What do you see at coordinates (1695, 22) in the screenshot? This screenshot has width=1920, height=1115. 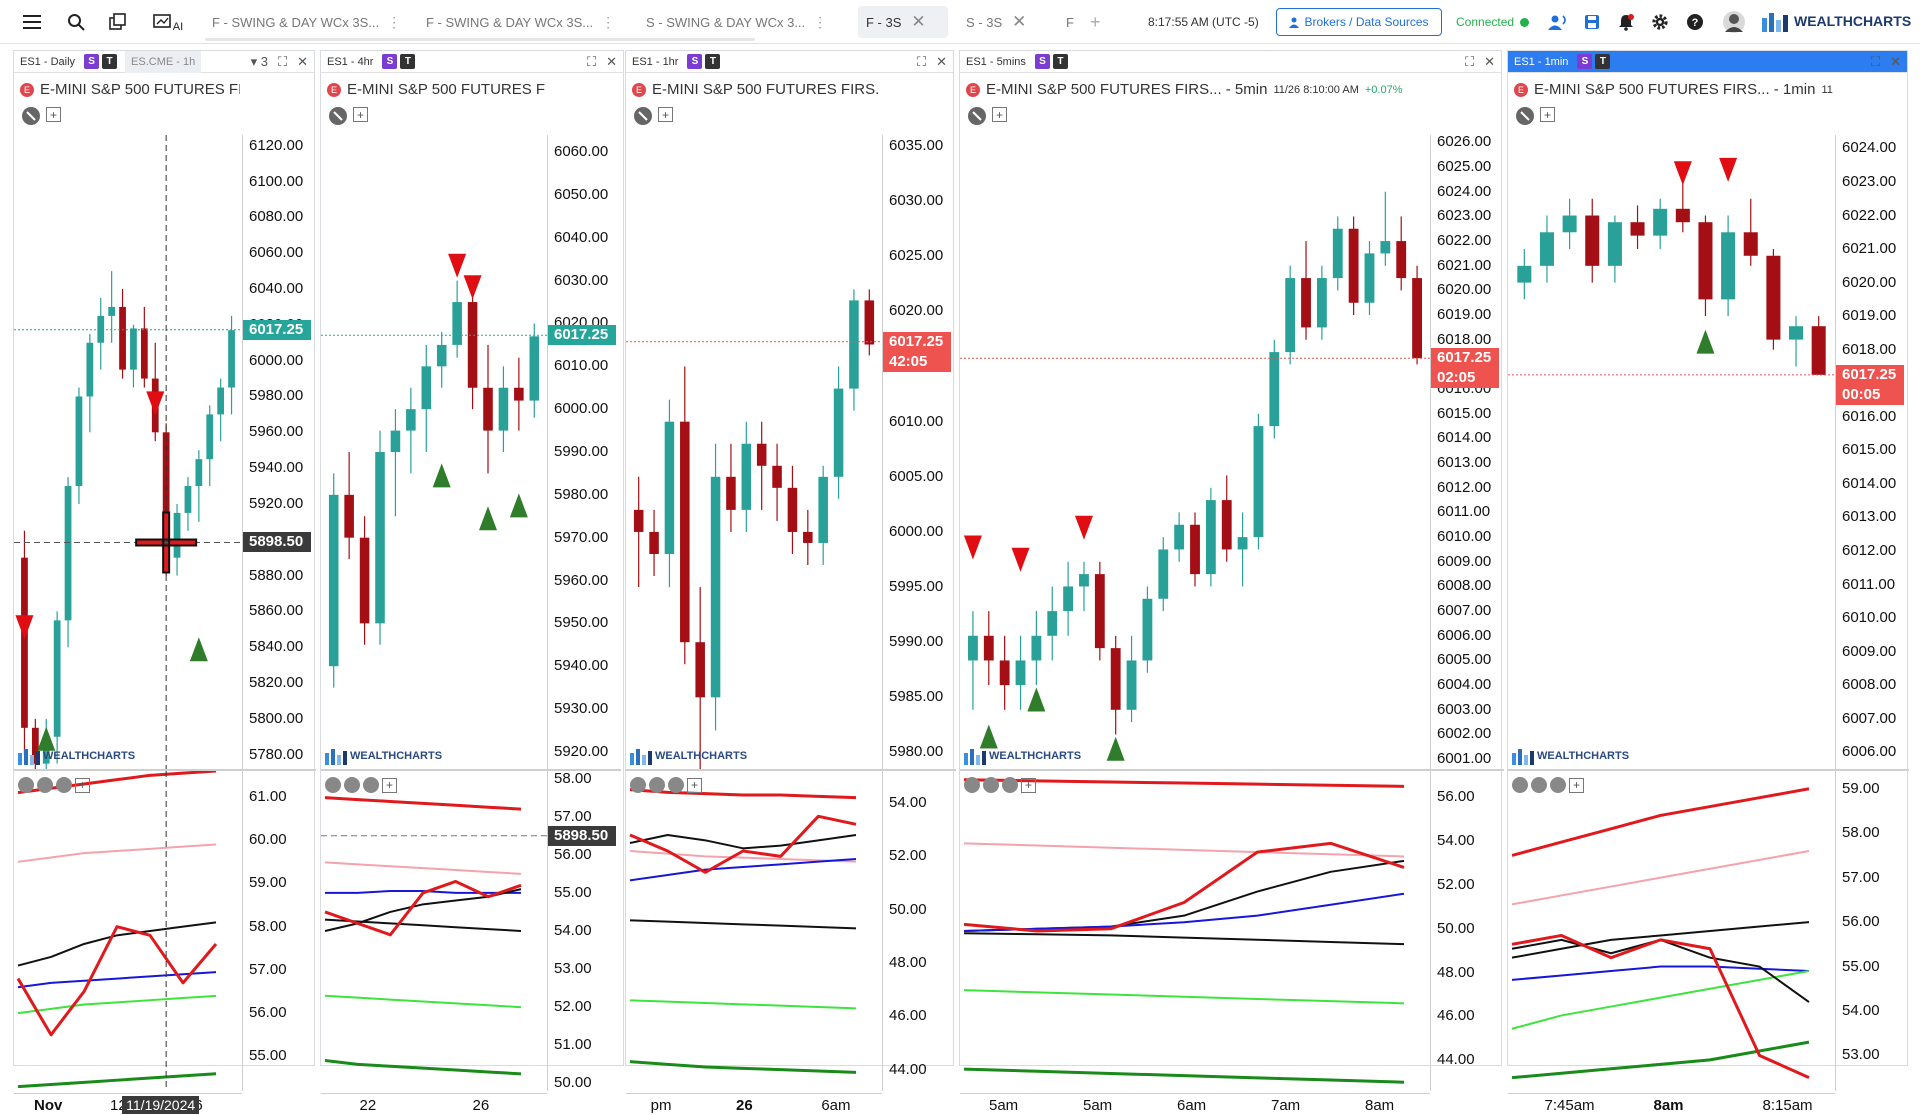 I see `help-icon: ?` at bounding box center [1695, 22].